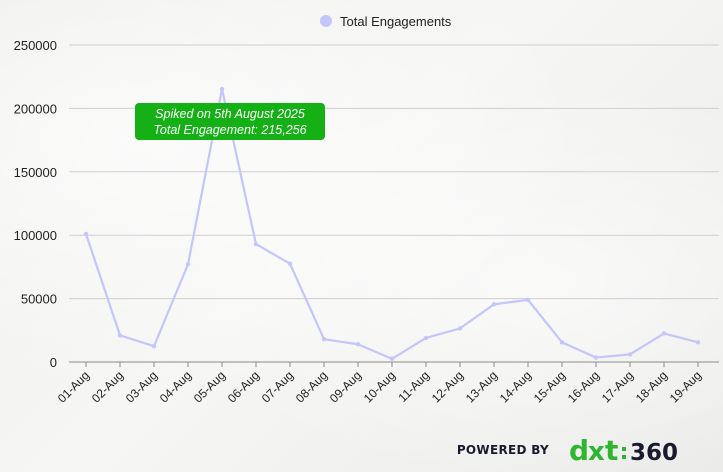  I want to click on legend-swatch-total-engagements, so click(326, 21).